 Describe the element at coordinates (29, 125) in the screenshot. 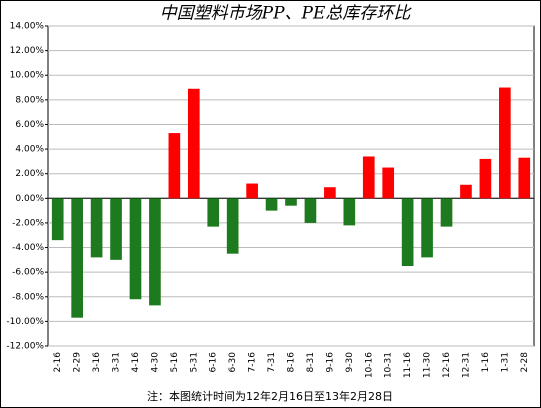

I see `y-tick-label: 6.00%` at that location.